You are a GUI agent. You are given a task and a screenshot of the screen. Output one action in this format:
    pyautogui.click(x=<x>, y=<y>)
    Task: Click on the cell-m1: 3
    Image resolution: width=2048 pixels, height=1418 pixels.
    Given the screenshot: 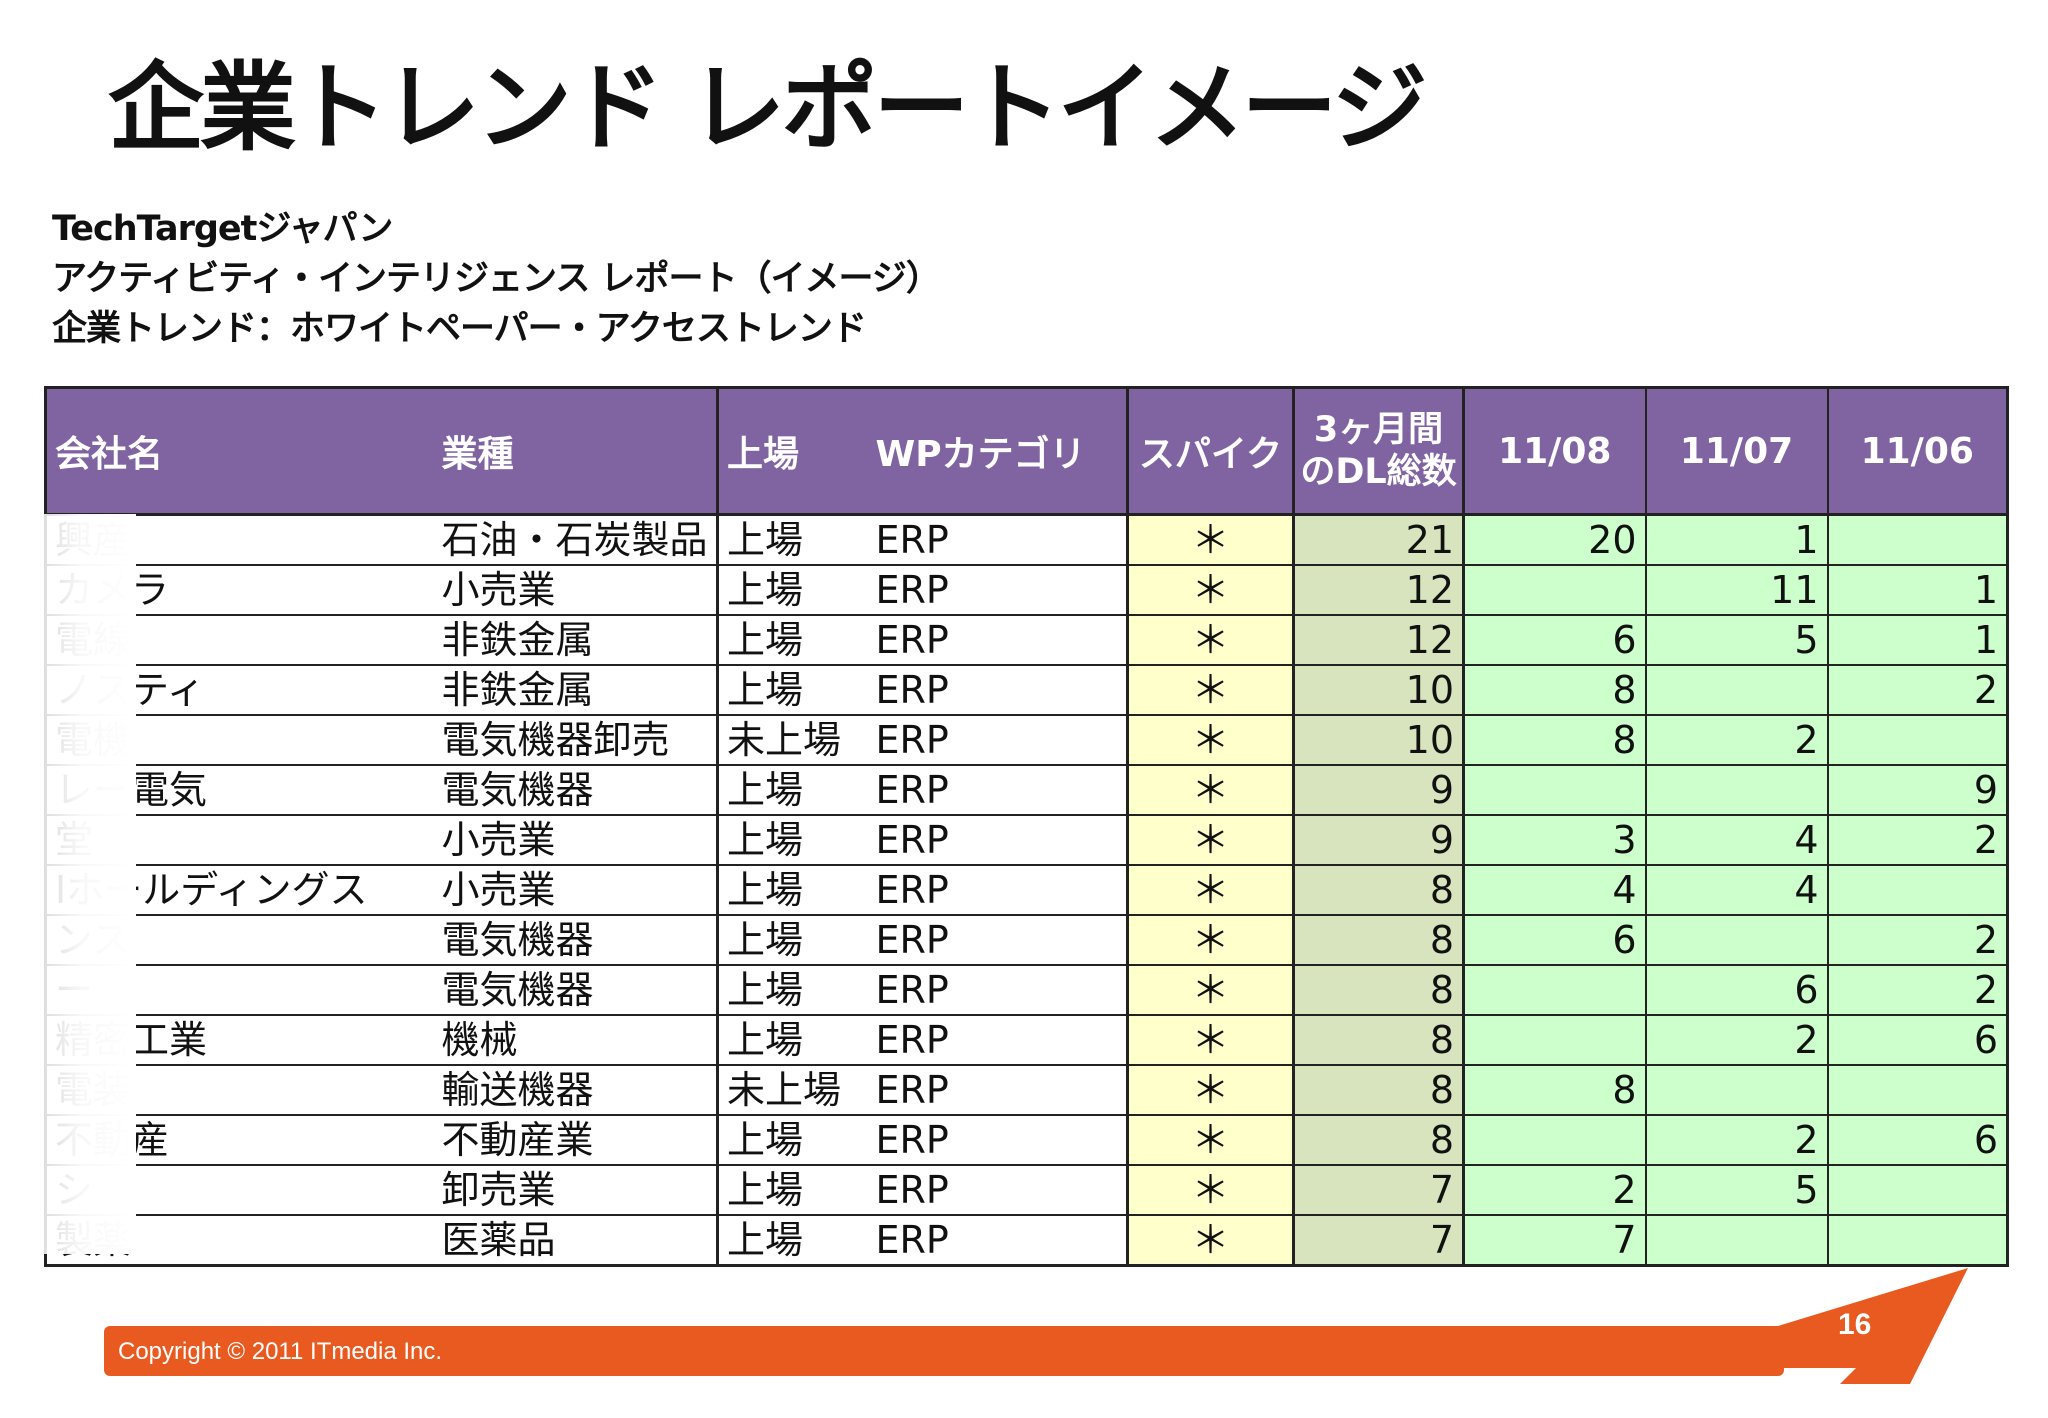 What is the action you would take?
    pyautogui.click(x=1554, y=840)
    